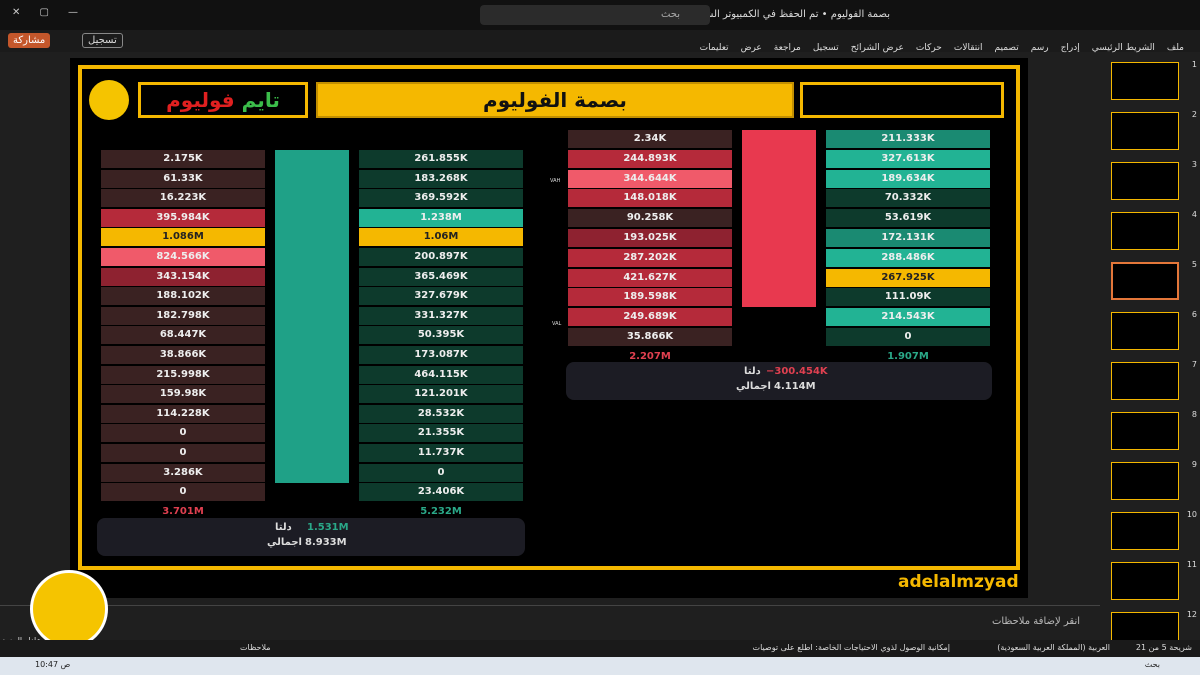  Describe the element at coordinates (183, 159) in the screenshot. I see `sell-volume: 2.175K` at that location.